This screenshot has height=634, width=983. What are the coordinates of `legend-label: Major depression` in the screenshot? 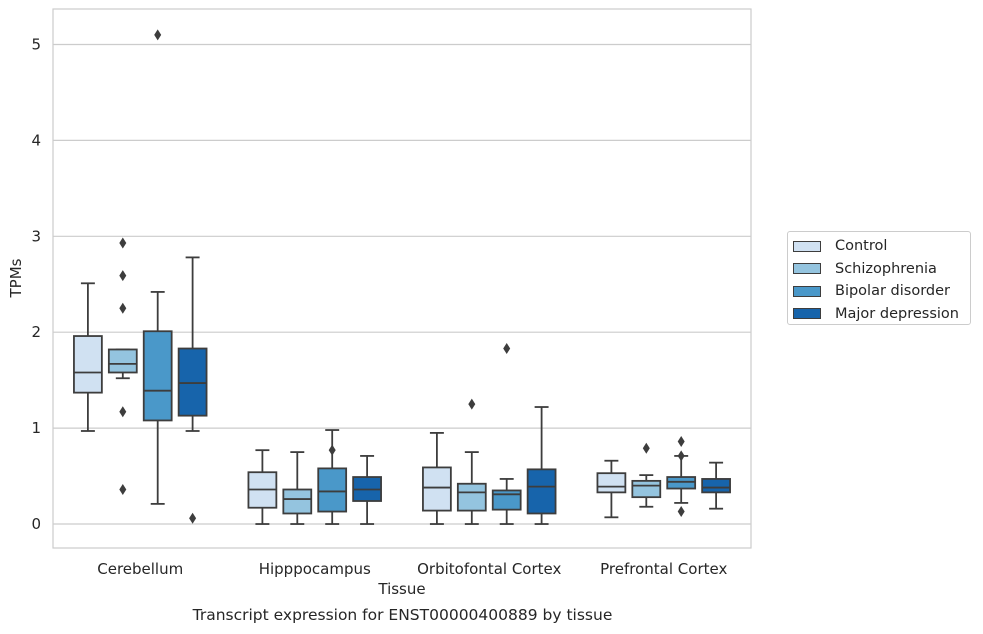 It's located at (897, 313).